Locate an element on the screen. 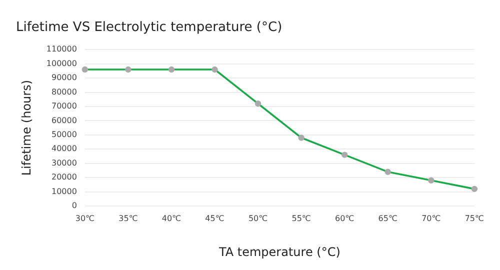 This screenshot has height=270, width=500. y-tick-label: 50000 is located at coordinates (64, 134).